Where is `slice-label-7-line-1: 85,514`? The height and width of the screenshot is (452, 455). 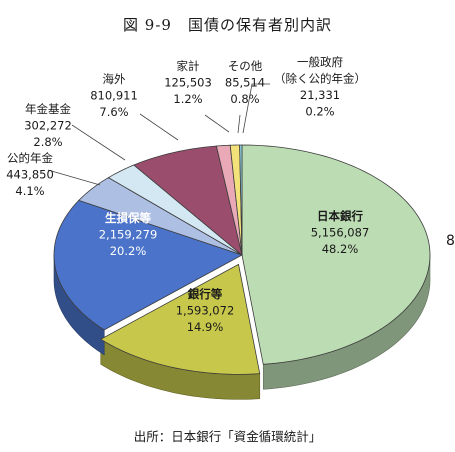
slice-label-7-line-1: 85,514 is located at coordinates (245, 83).